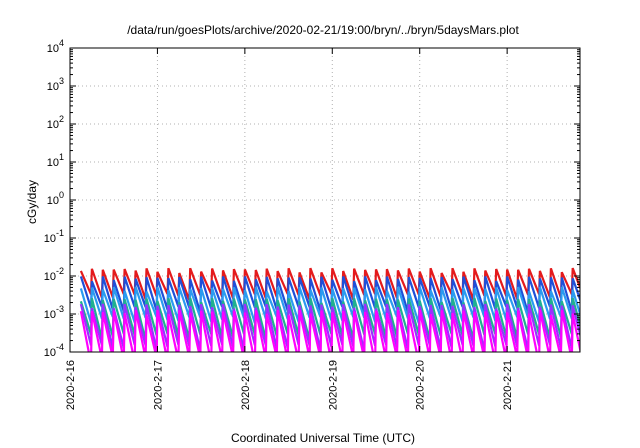 This screenshot has height=448, width=640. Describe the element at coordinates (54, 236) in the screenshot. I see `y-tick-label: 10⁻¹` at that location.